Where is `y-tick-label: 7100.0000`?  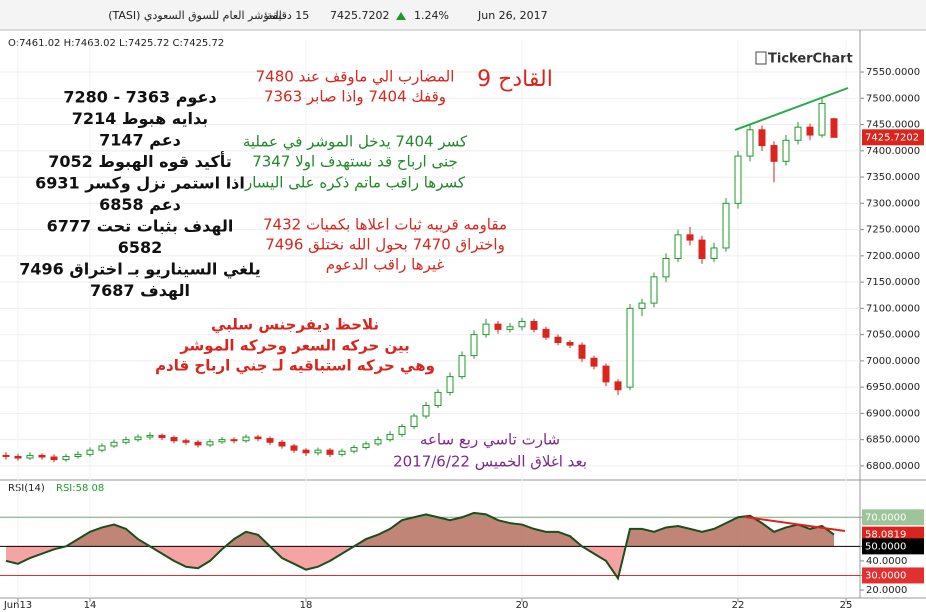 y-tick-label: 7100.0000 is located at coordinates (893, 308).